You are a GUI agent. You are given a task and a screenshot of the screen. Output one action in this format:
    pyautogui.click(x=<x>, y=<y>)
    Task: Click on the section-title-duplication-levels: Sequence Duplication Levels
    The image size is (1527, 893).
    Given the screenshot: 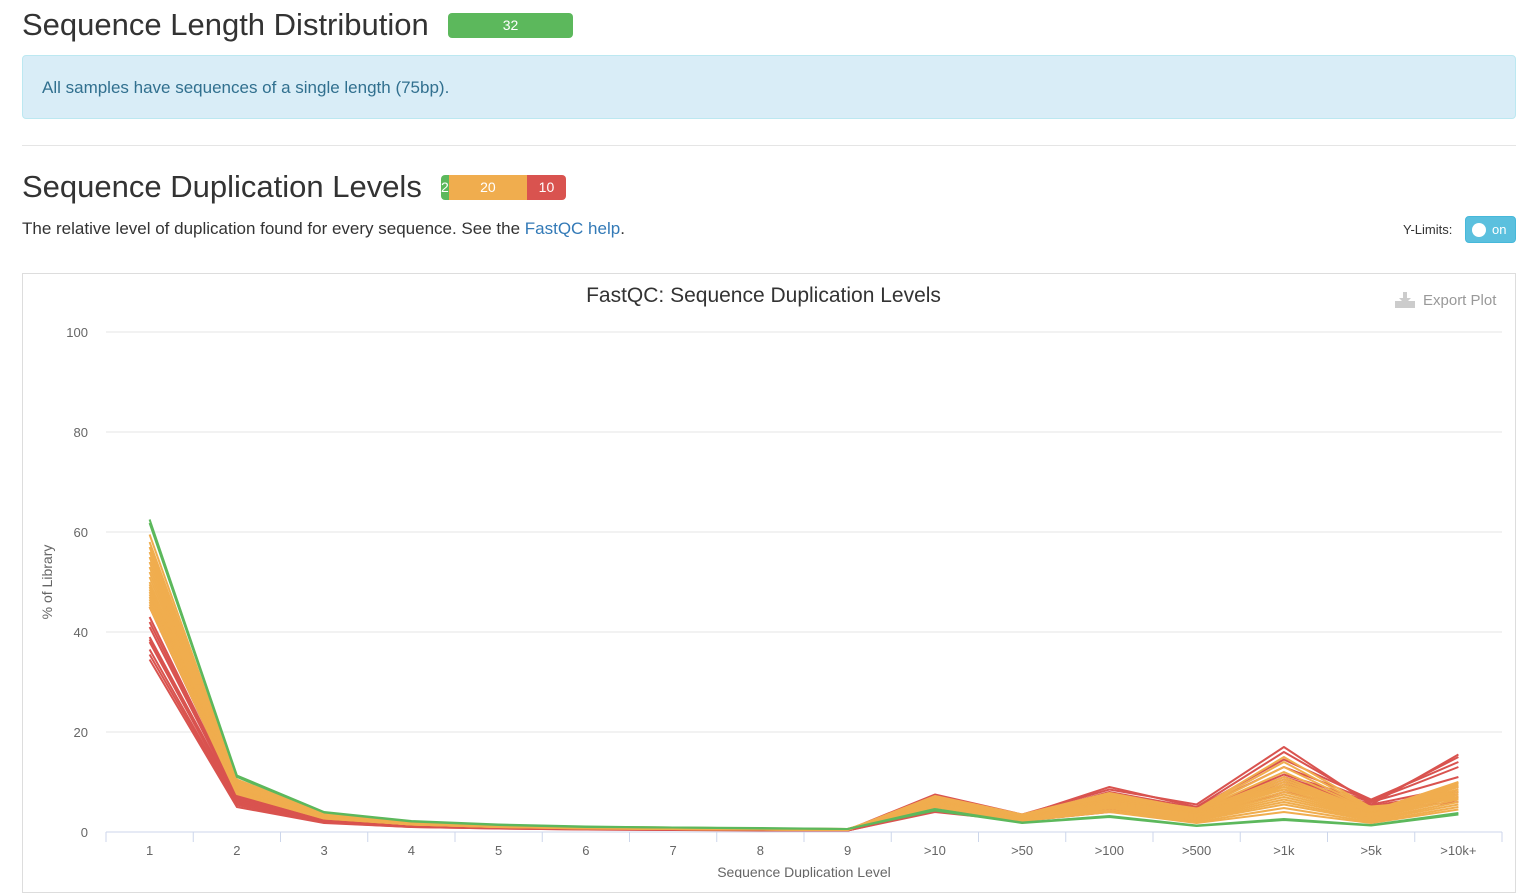 What is the action you would take?
    pyautogui.click(x=222, y=186)
    